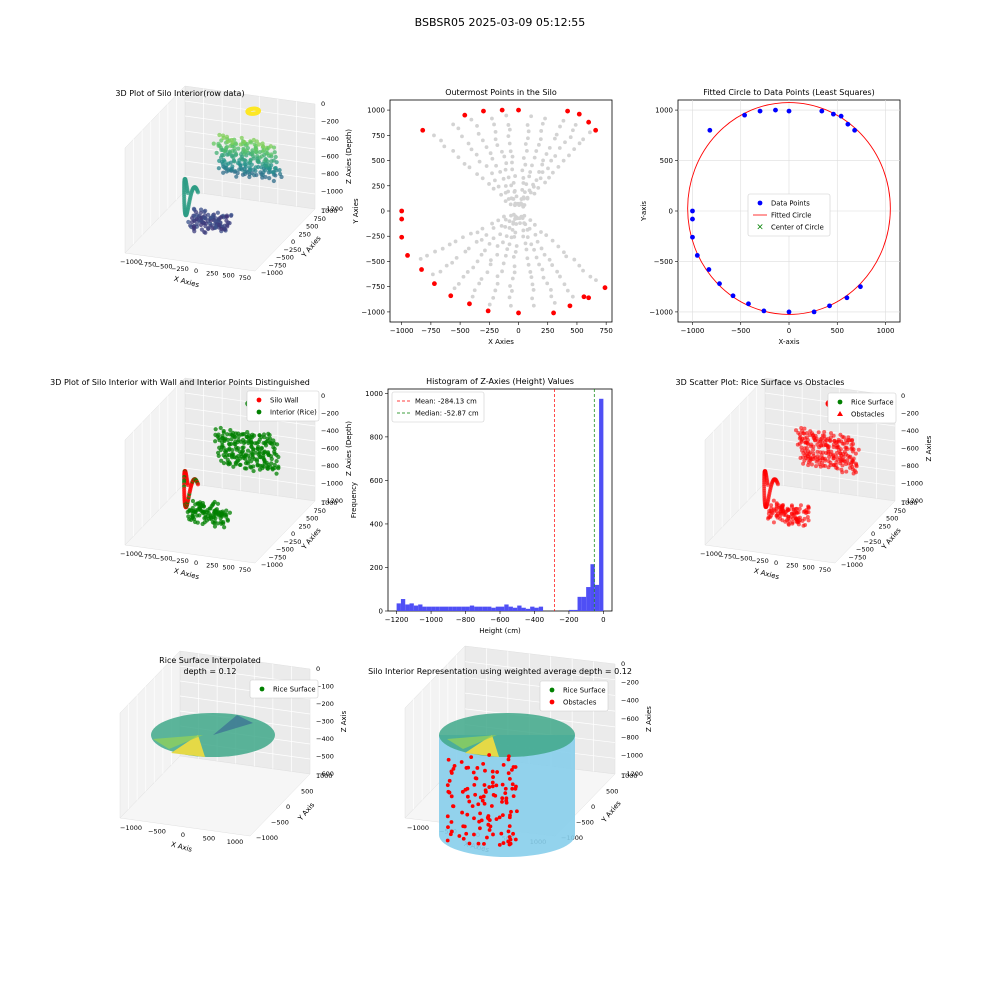  I want to click on x-tick-label: 1000, so click(886, 331).